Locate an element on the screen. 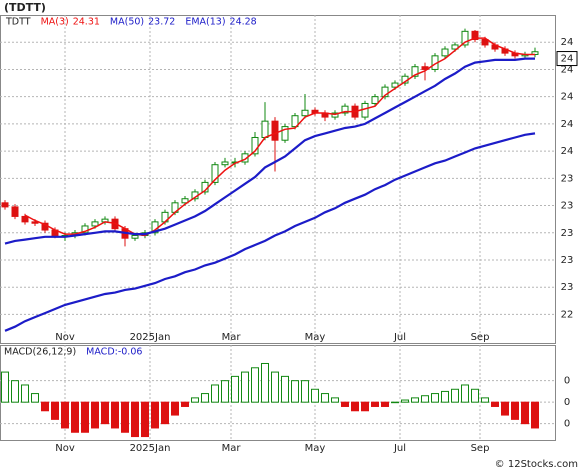  macd-value: MACD:-0.06 is located at coordinates (114, 352).